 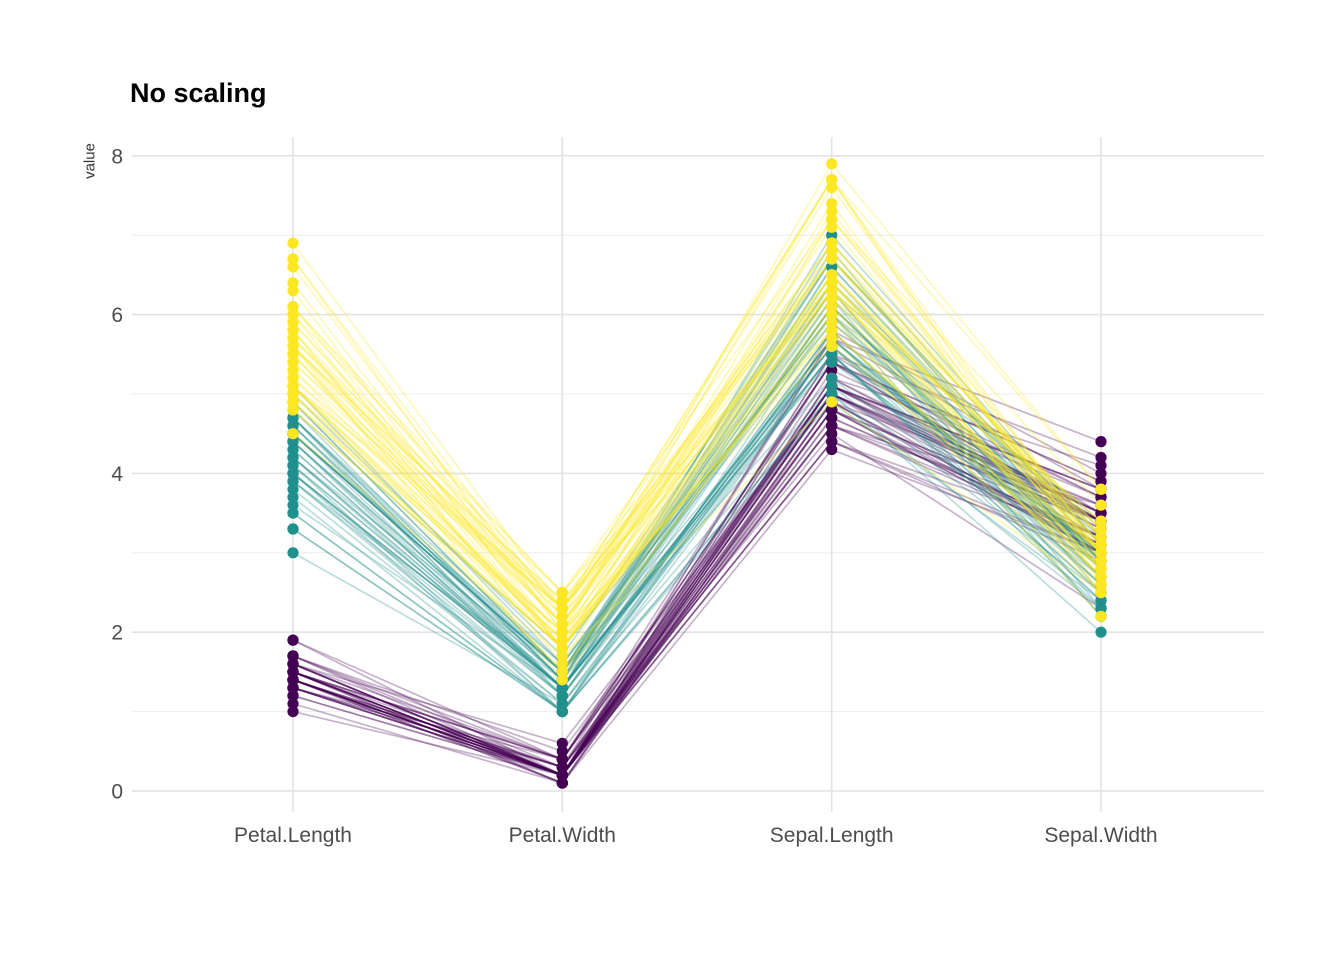 I want to click on x-axis-label: Sepal.Width, so click(x=1100, y=835).